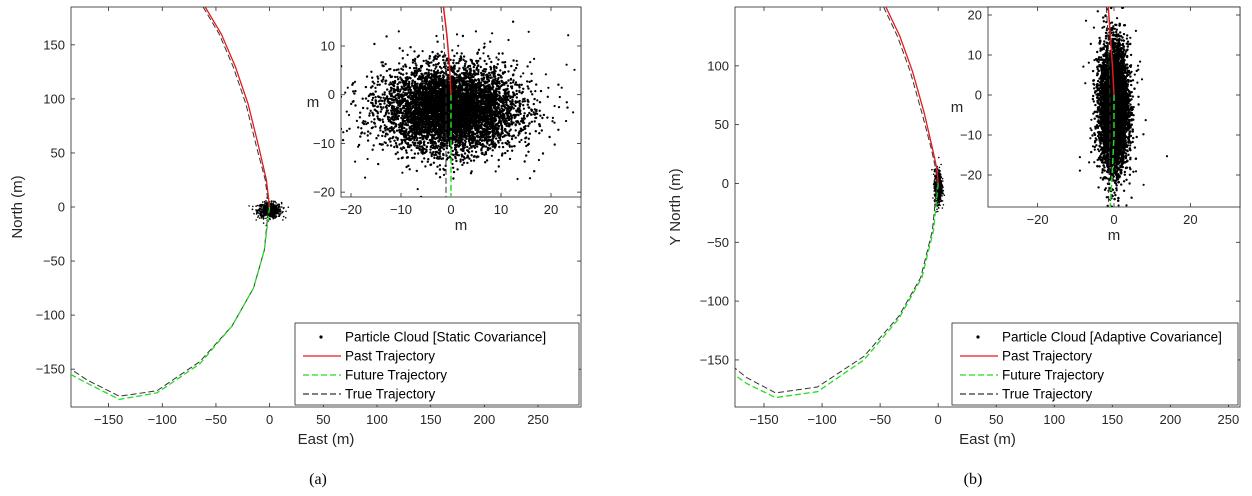 This screenshot has width=1252, height=496. I want to click on y-tick-label: −150, so click(50, 369).